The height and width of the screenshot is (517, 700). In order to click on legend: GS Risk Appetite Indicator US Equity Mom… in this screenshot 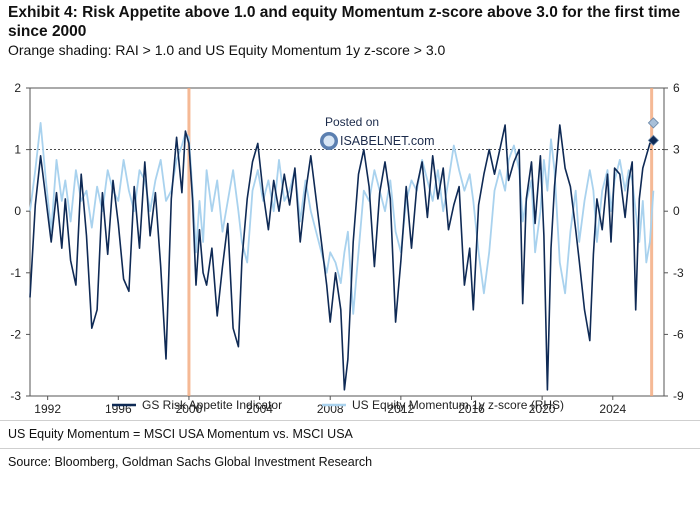, I will do `click(338, 405)`.